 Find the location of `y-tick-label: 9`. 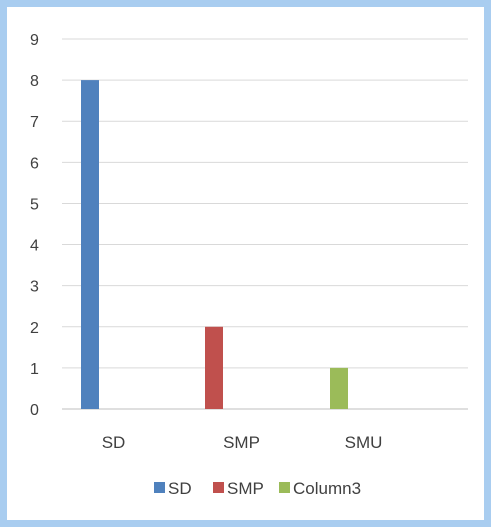

y-tick-label: 9 is located at coordinates (34, 40).